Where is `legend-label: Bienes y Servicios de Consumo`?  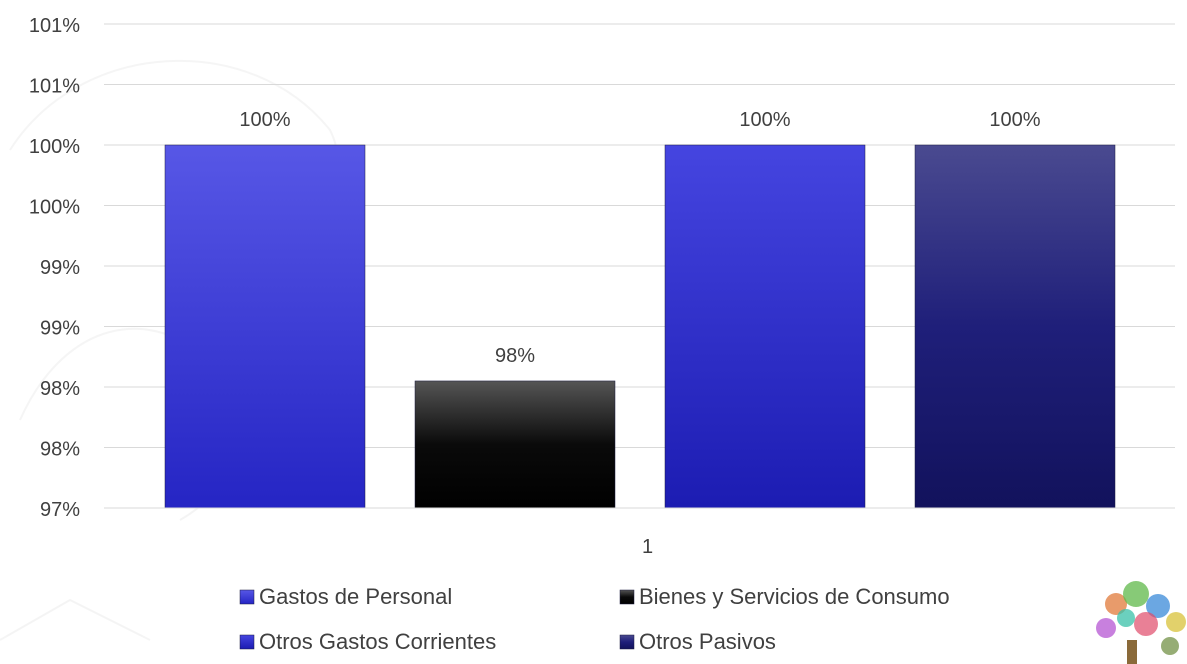
legend-label: Bienes y Servicios de Consumo is located at coordinates (794, 596).